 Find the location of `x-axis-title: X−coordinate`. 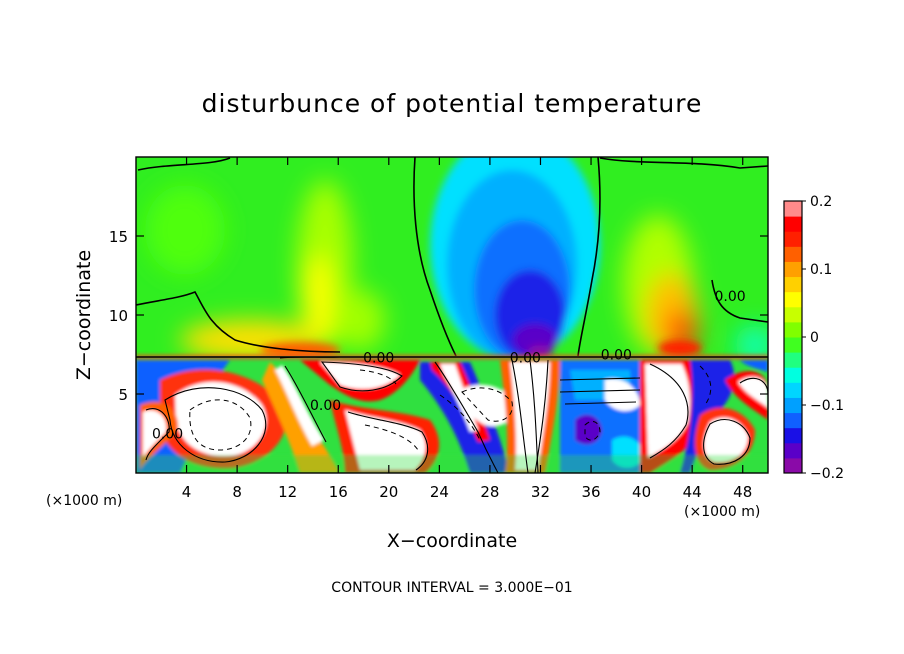

x-axis-title: X−coordinate is located at coordinates (452, 541).